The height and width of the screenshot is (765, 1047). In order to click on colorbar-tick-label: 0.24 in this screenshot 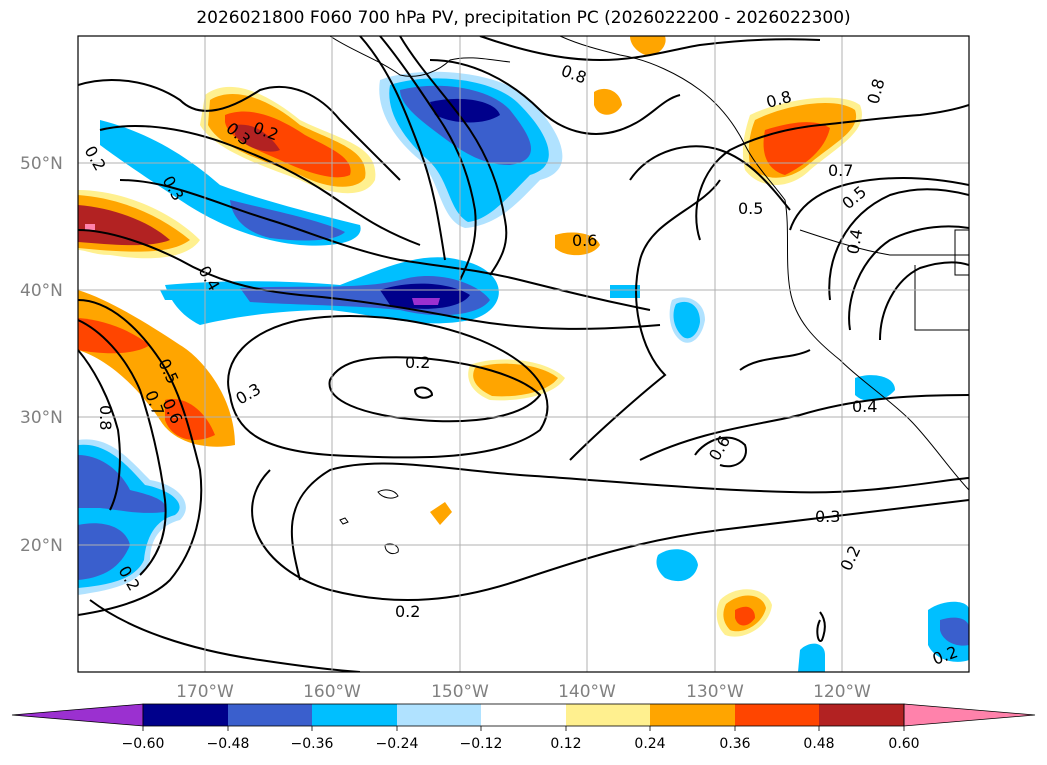, I will do `click(649, 744)`.